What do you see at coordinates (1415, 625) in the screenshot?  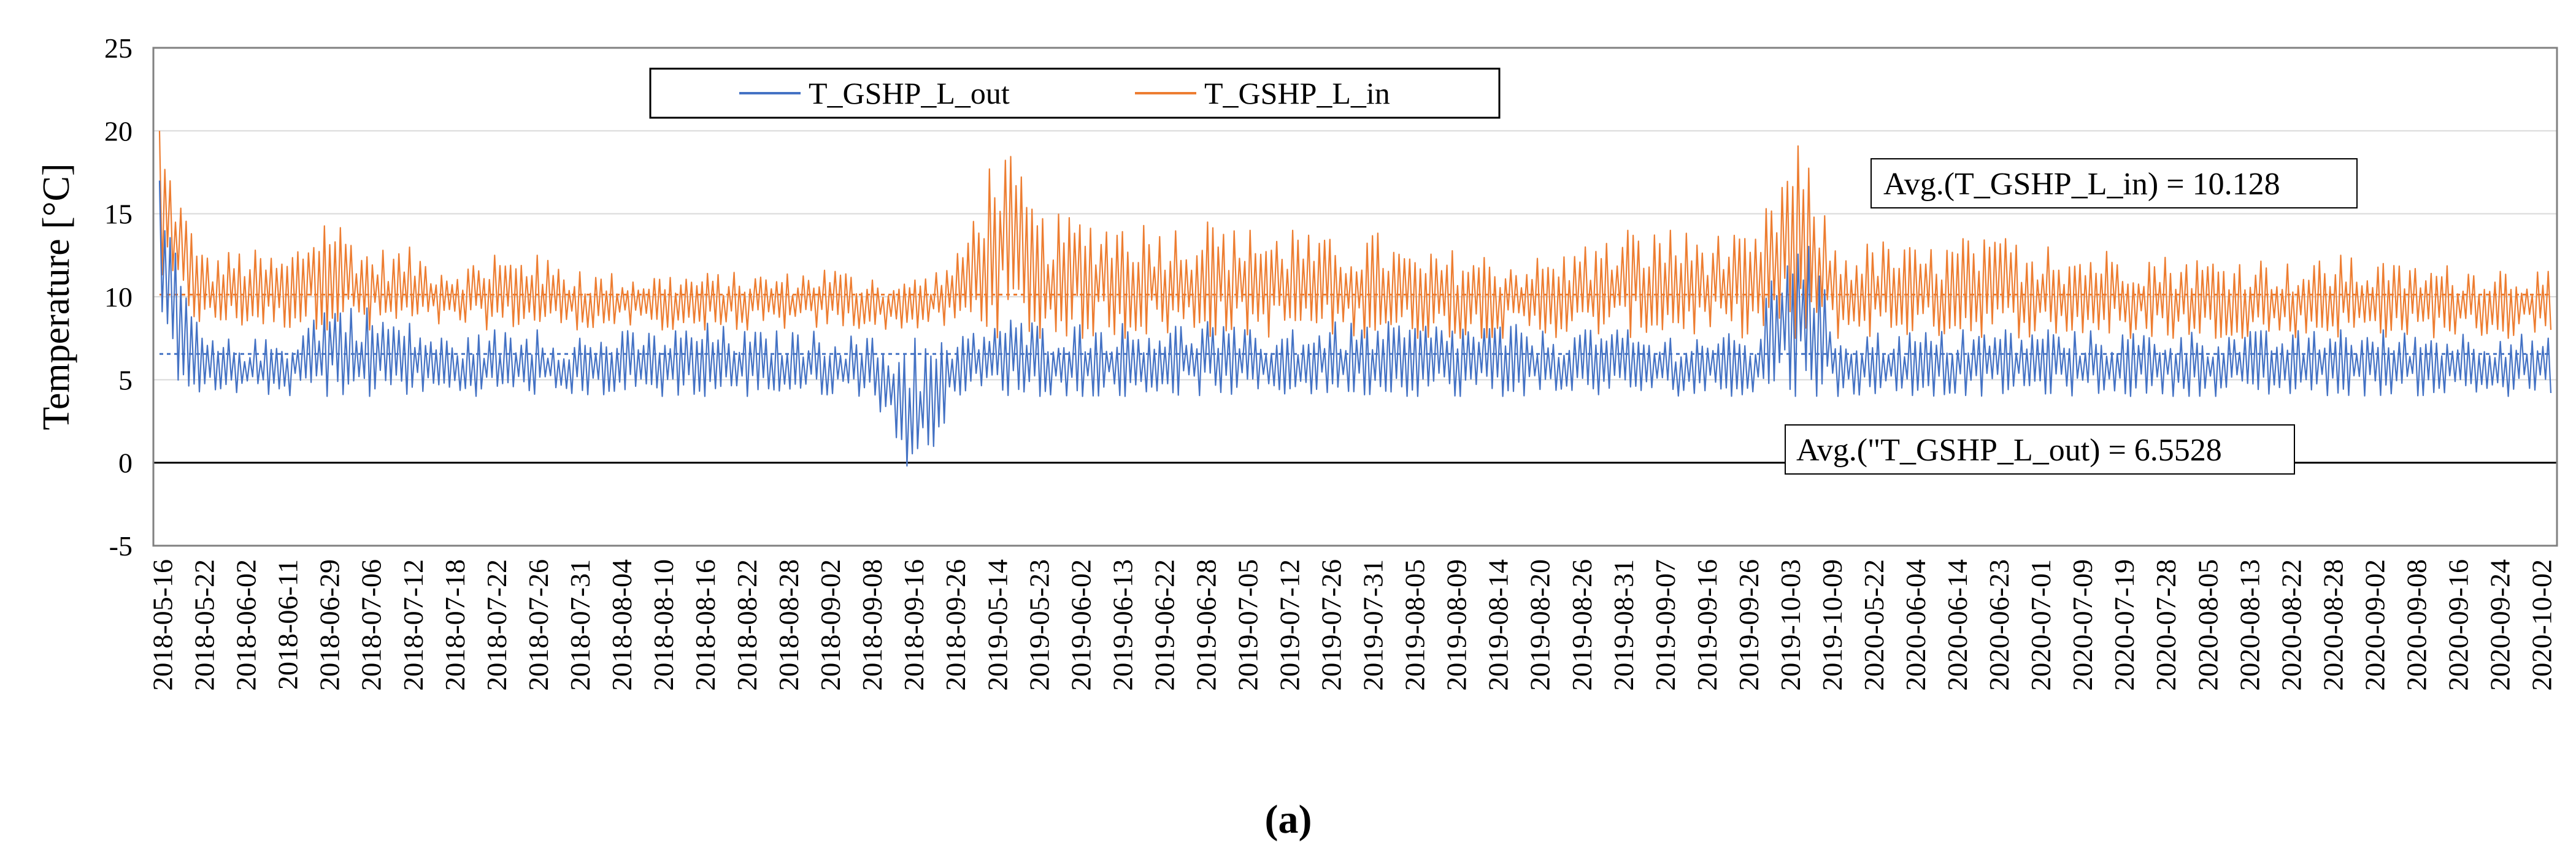 I see `x-tick-label: 2019-08-05` at bounding box center [1415, 625].